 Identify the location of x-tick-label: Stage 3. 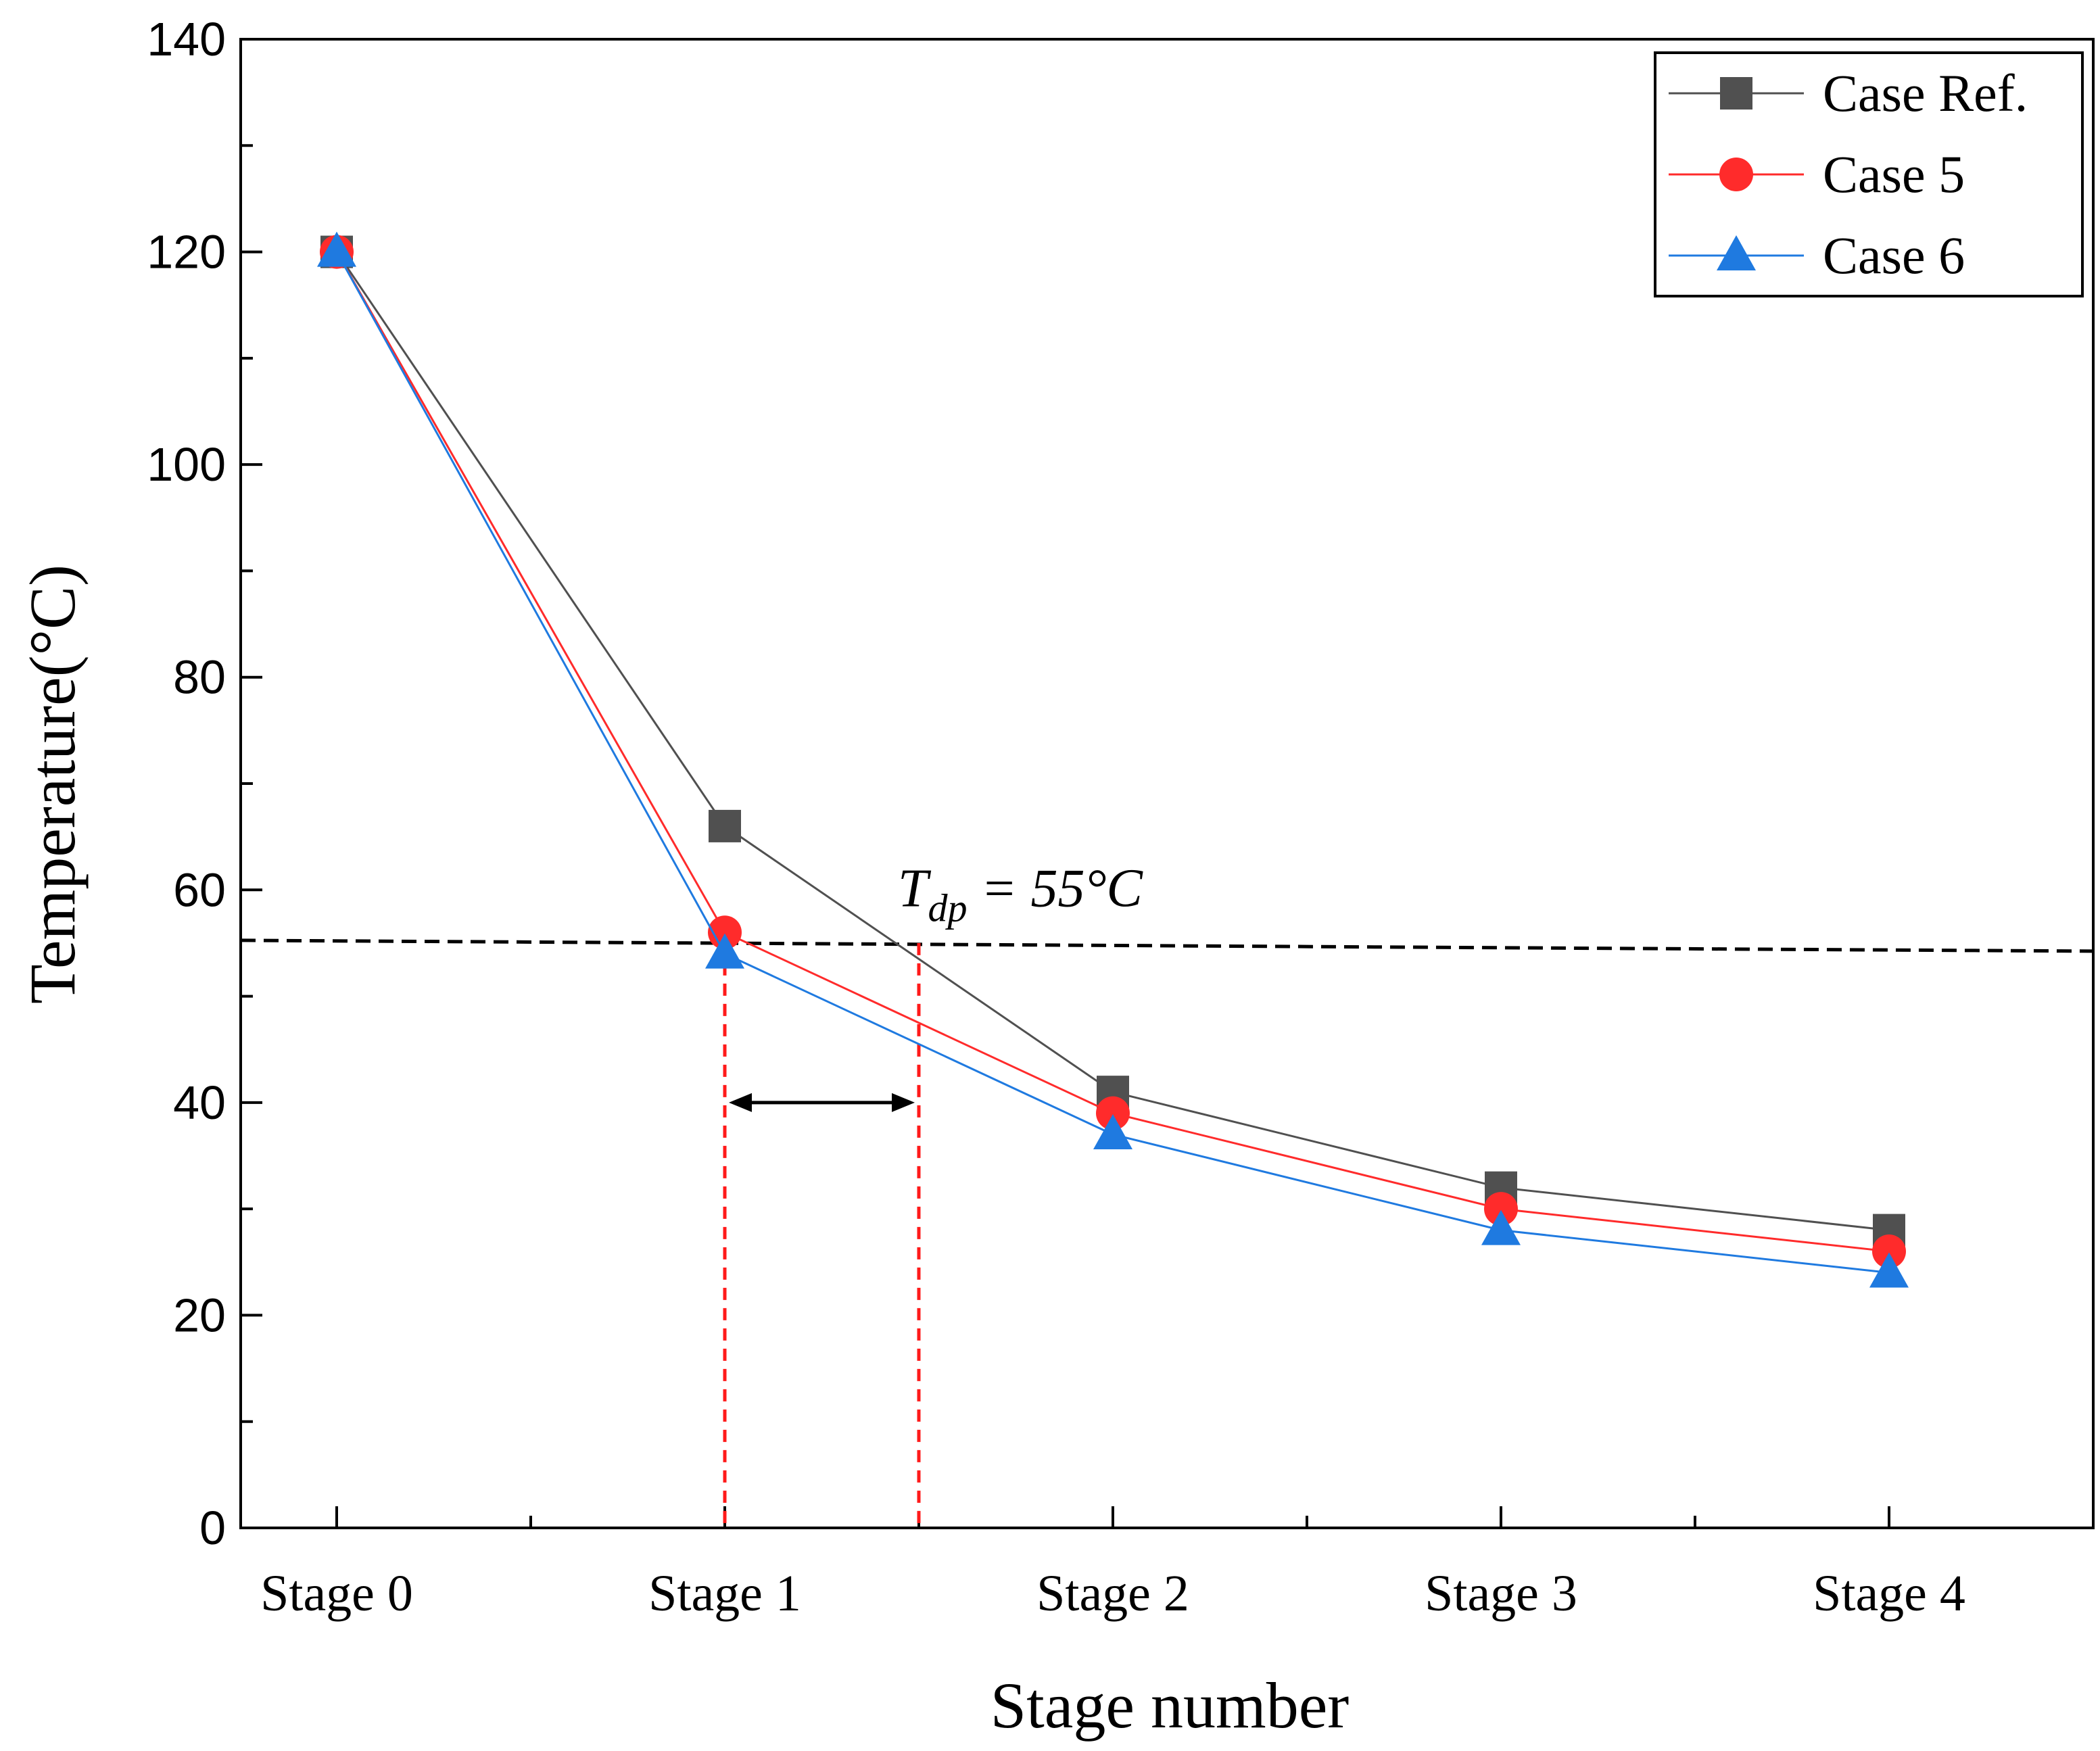
(1501, 1593).